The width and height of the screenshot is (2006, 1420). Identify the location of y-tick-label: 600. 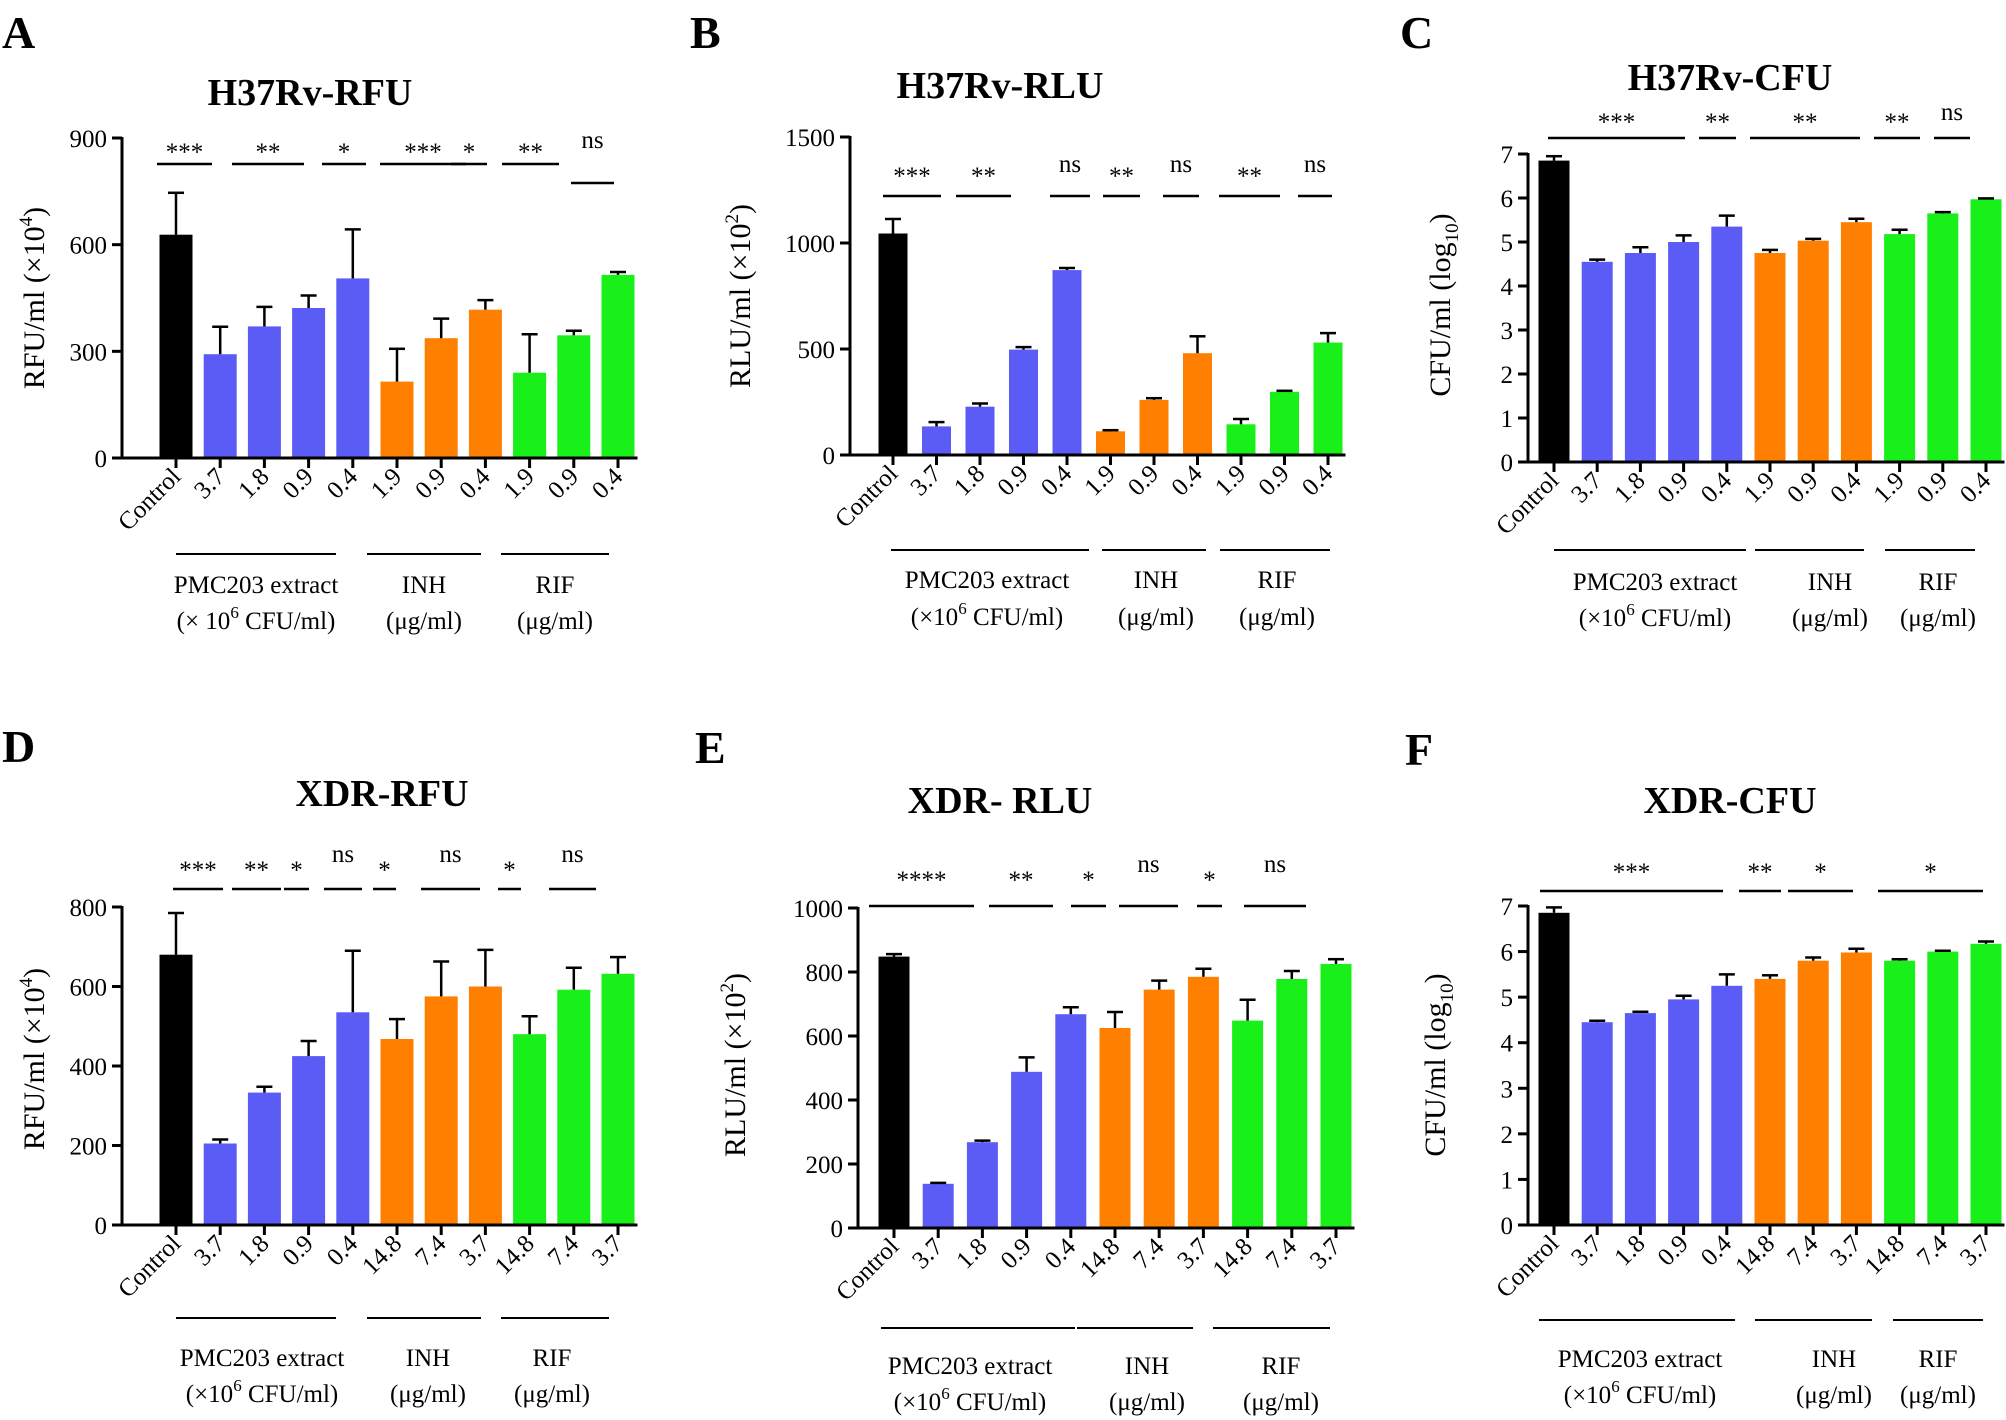
(89, 246).